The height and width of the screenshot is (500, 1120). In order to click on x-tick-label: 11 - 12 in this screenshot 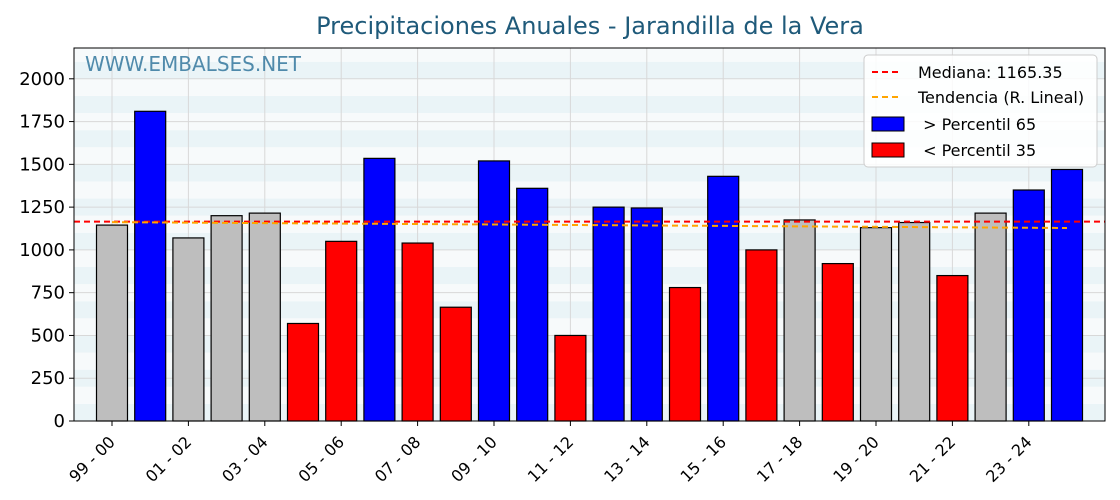, I will do `click(551, 459)`.